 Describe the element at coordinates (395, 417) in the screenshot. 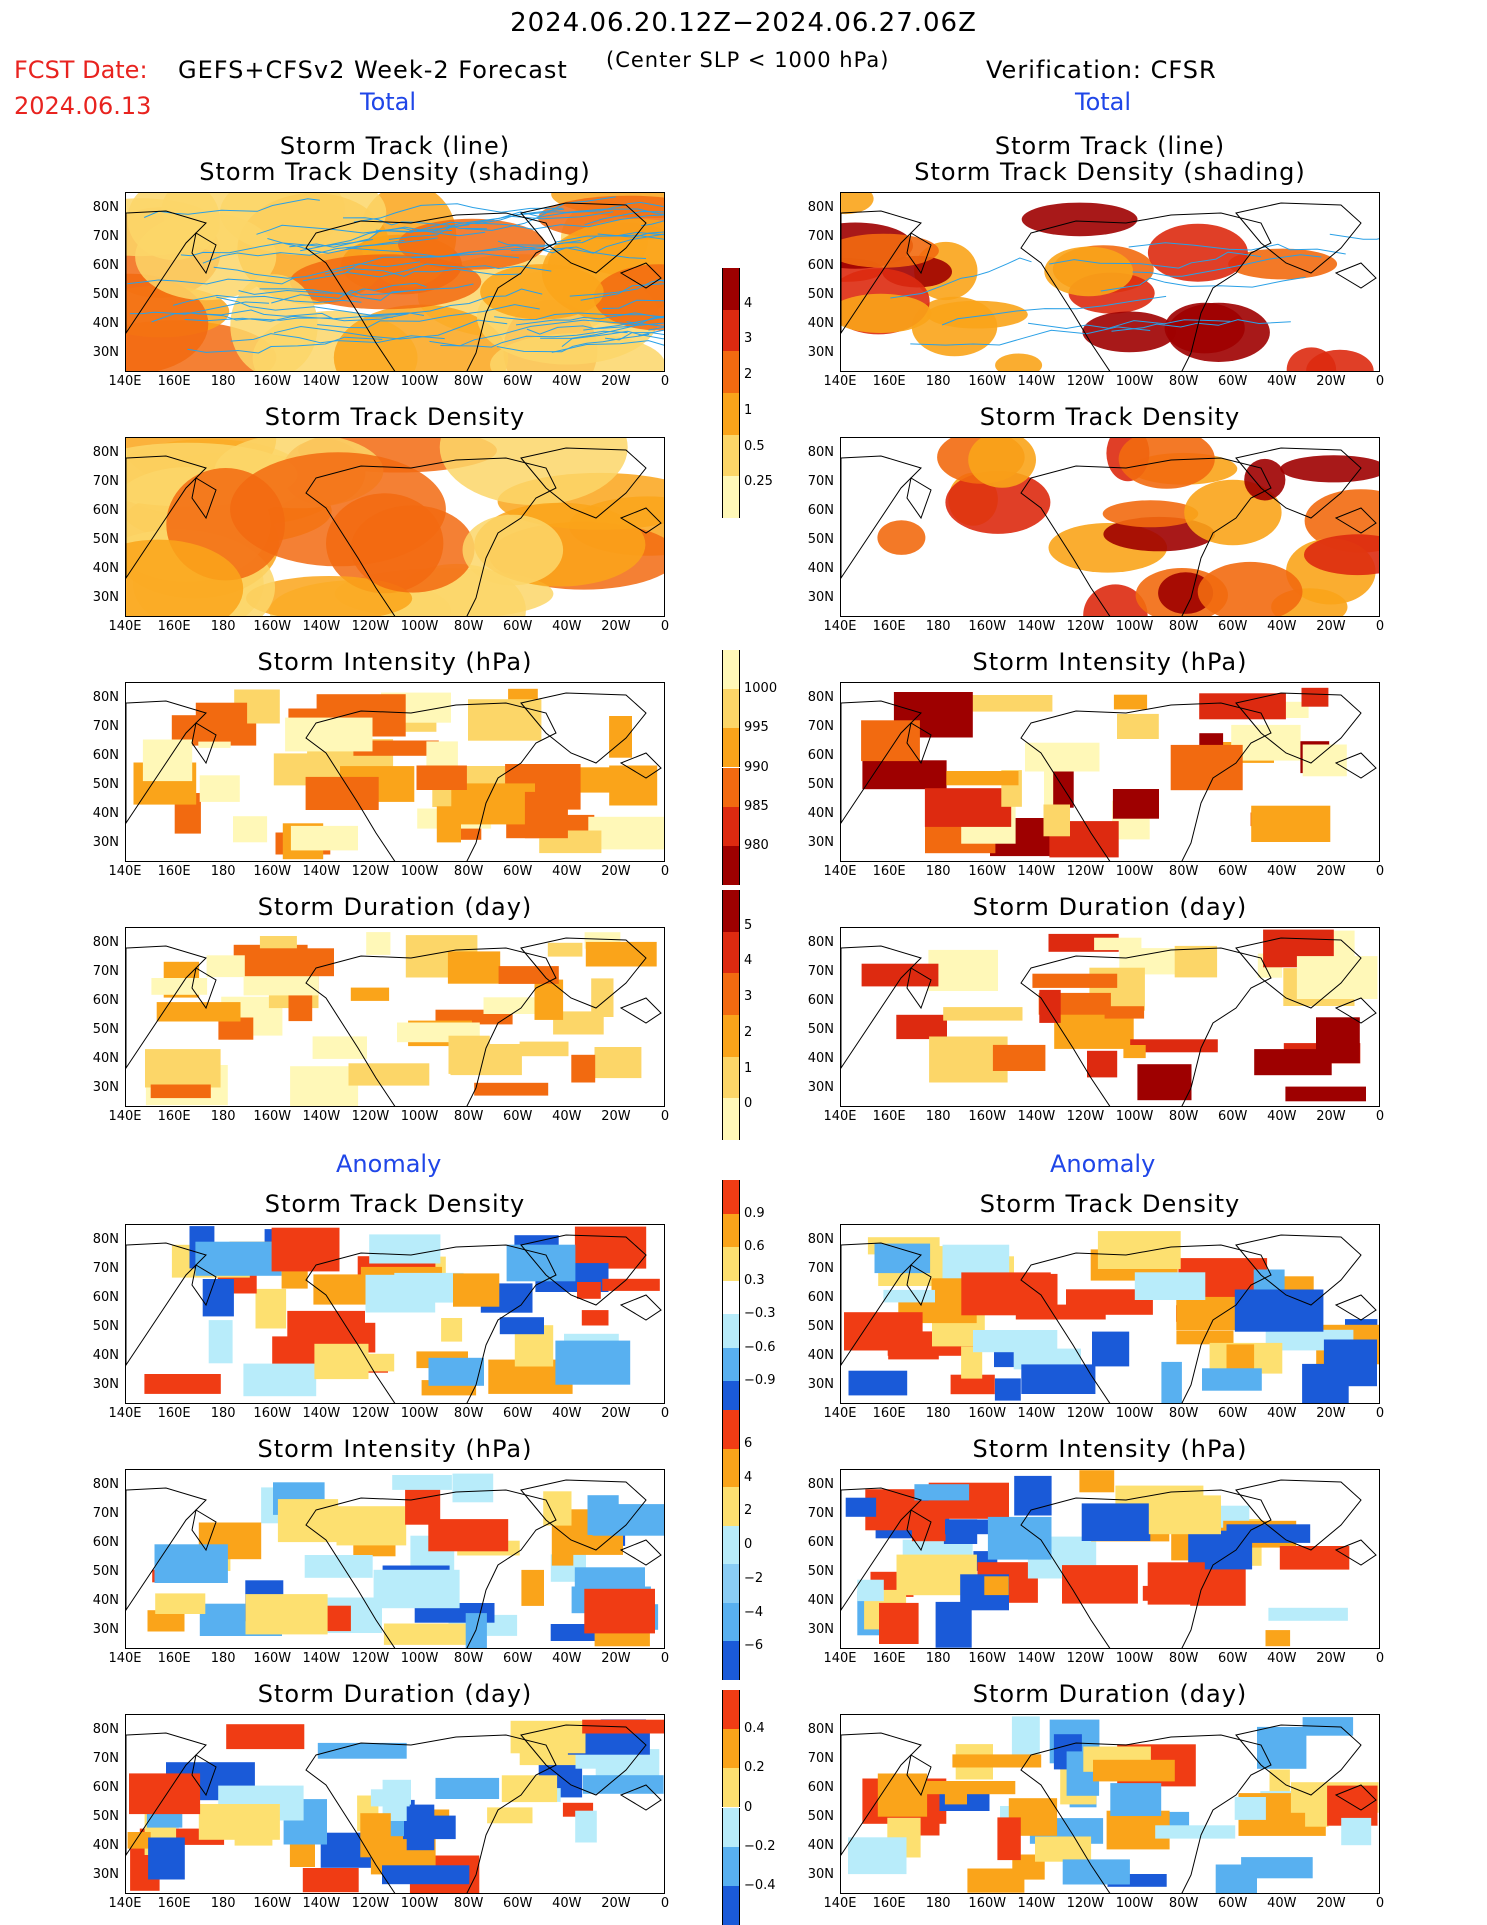

I see `title-density-left: Storm Track Density` at that location.